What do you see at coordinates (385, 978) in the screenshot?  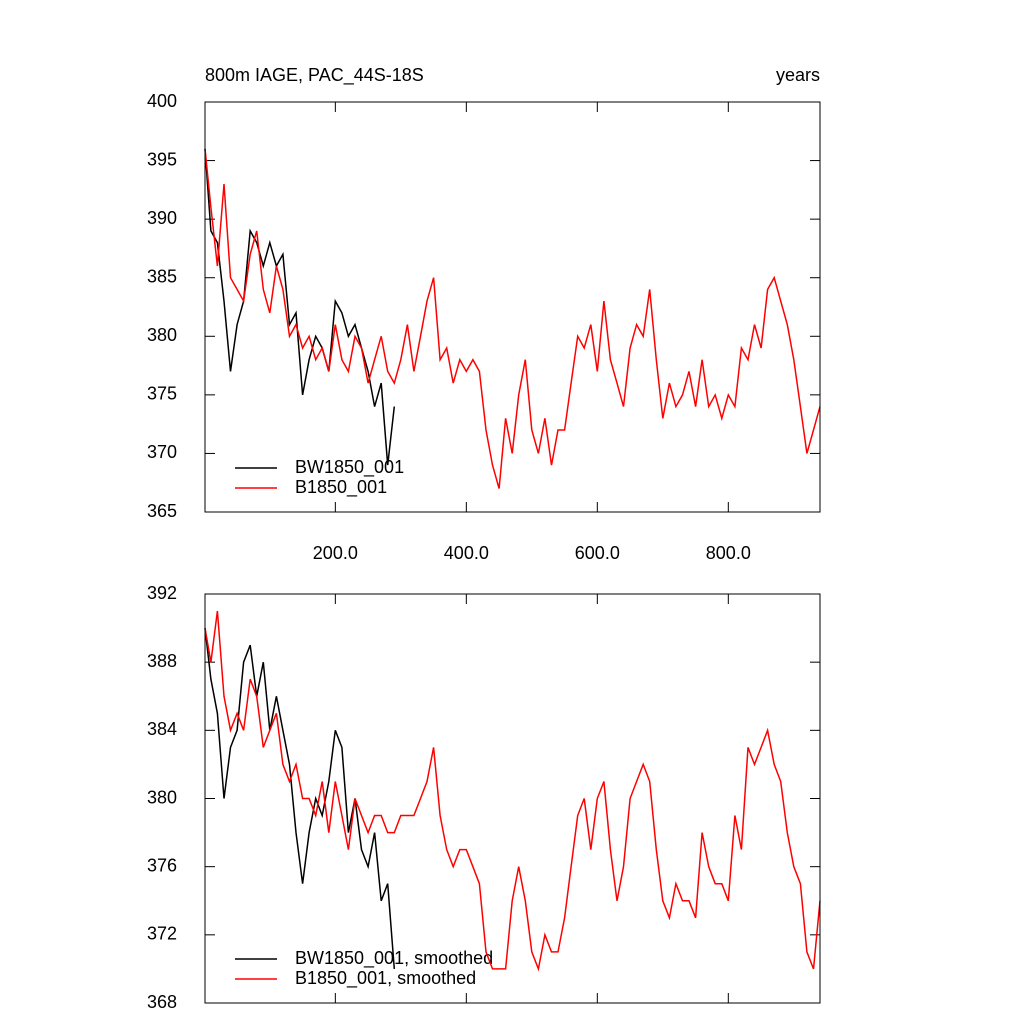 I see `legend-label: B1850_001, smoothed` at bounding box center [385, 978].